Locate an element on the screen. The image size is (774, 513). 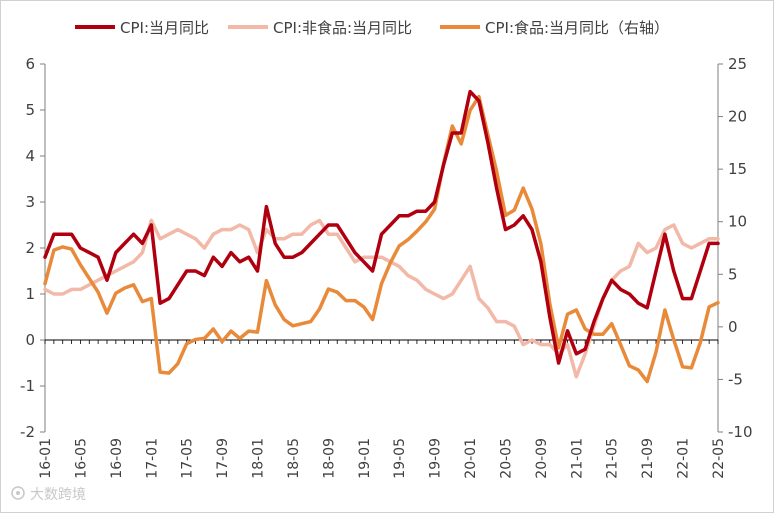
x-tick-label: 19-05 is located at coordinates (400, 458).